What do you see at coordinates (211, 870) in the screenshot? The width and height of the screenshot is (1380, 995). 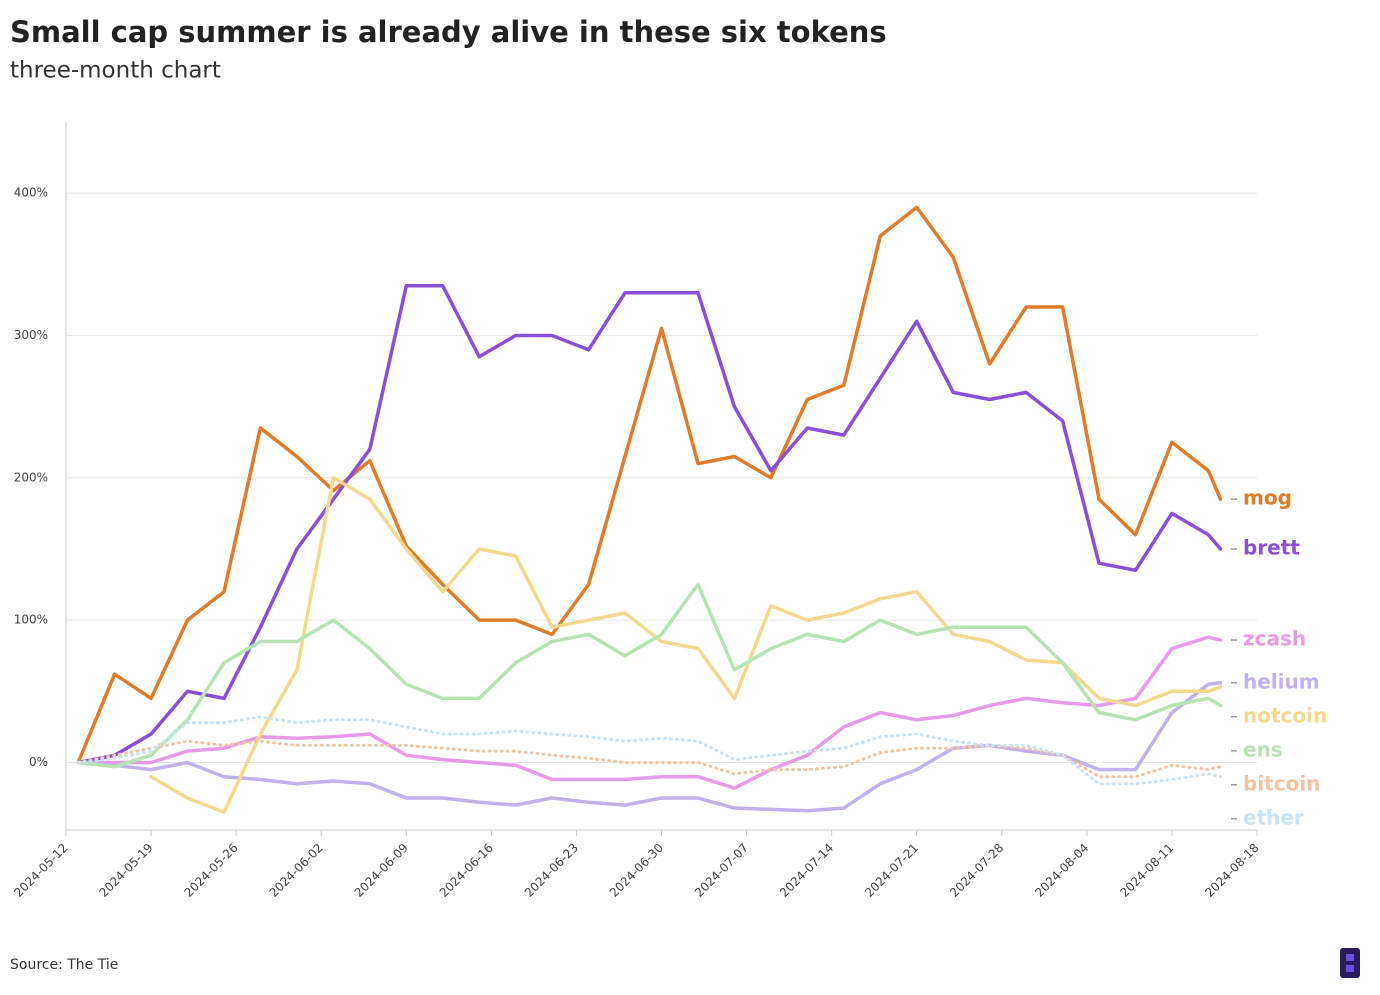 I see `x-tick-label: 2024-05-26` at bounding box center [211, 870].